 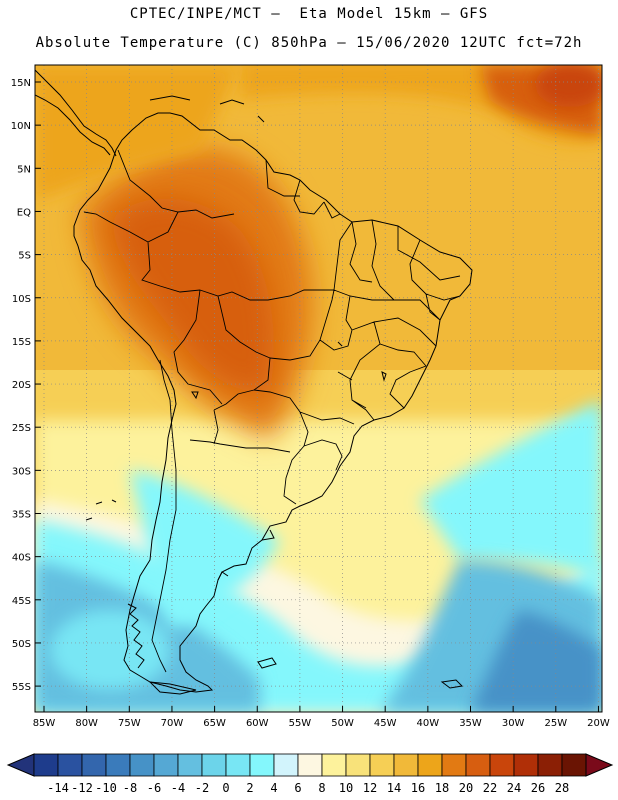 What do you see at coordinates (21, 126) in the screenshot?
I see `lat-label: 10N` at bounding box center [21, 126].